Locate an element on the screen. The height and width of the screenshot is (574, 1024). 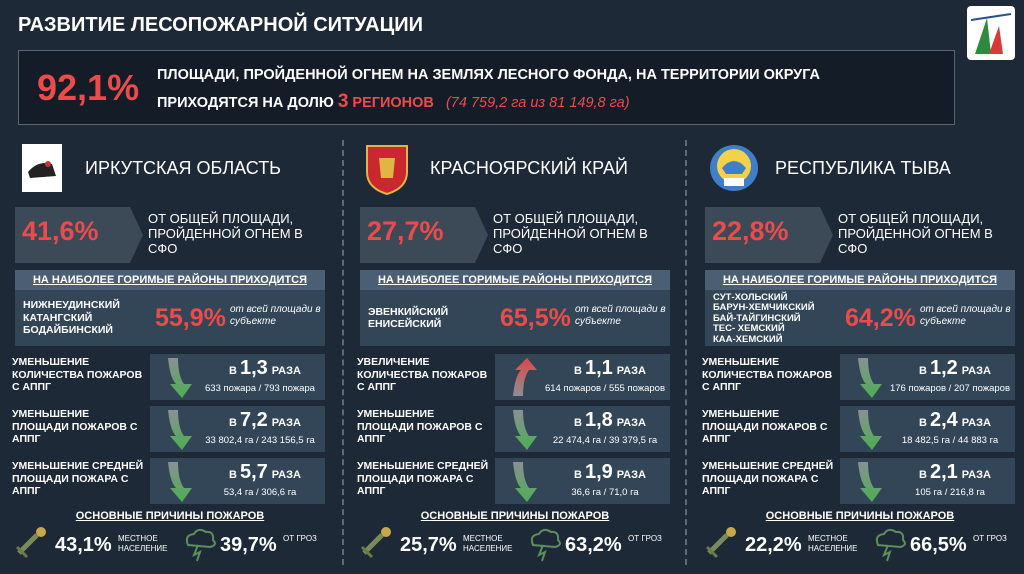
metric-value-line: В 7,2 РАЗА is located at coordinates (265, 420).